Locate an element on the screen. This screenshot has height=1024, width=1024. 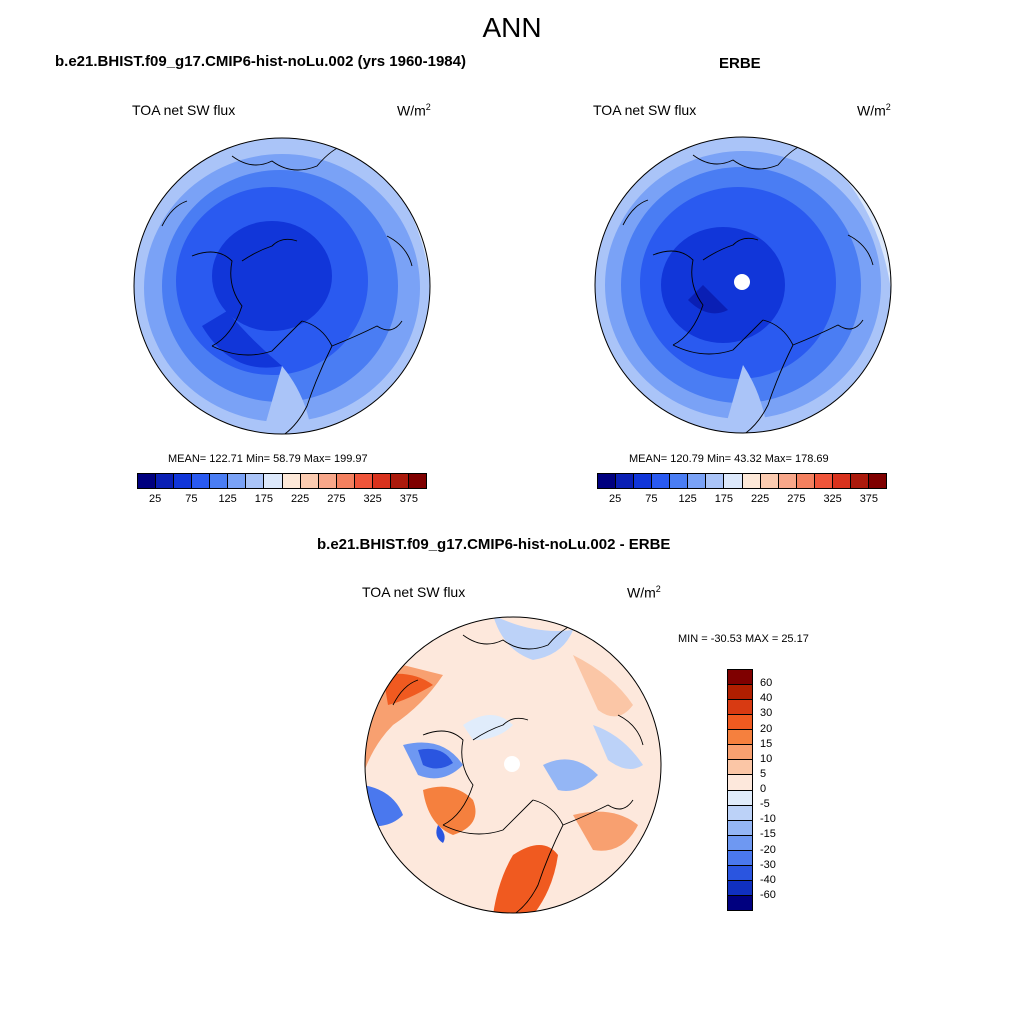
panel2-colorbar-ticks: 25 75 125 175 225 275 325 375 is located at coordinates (742, 500).